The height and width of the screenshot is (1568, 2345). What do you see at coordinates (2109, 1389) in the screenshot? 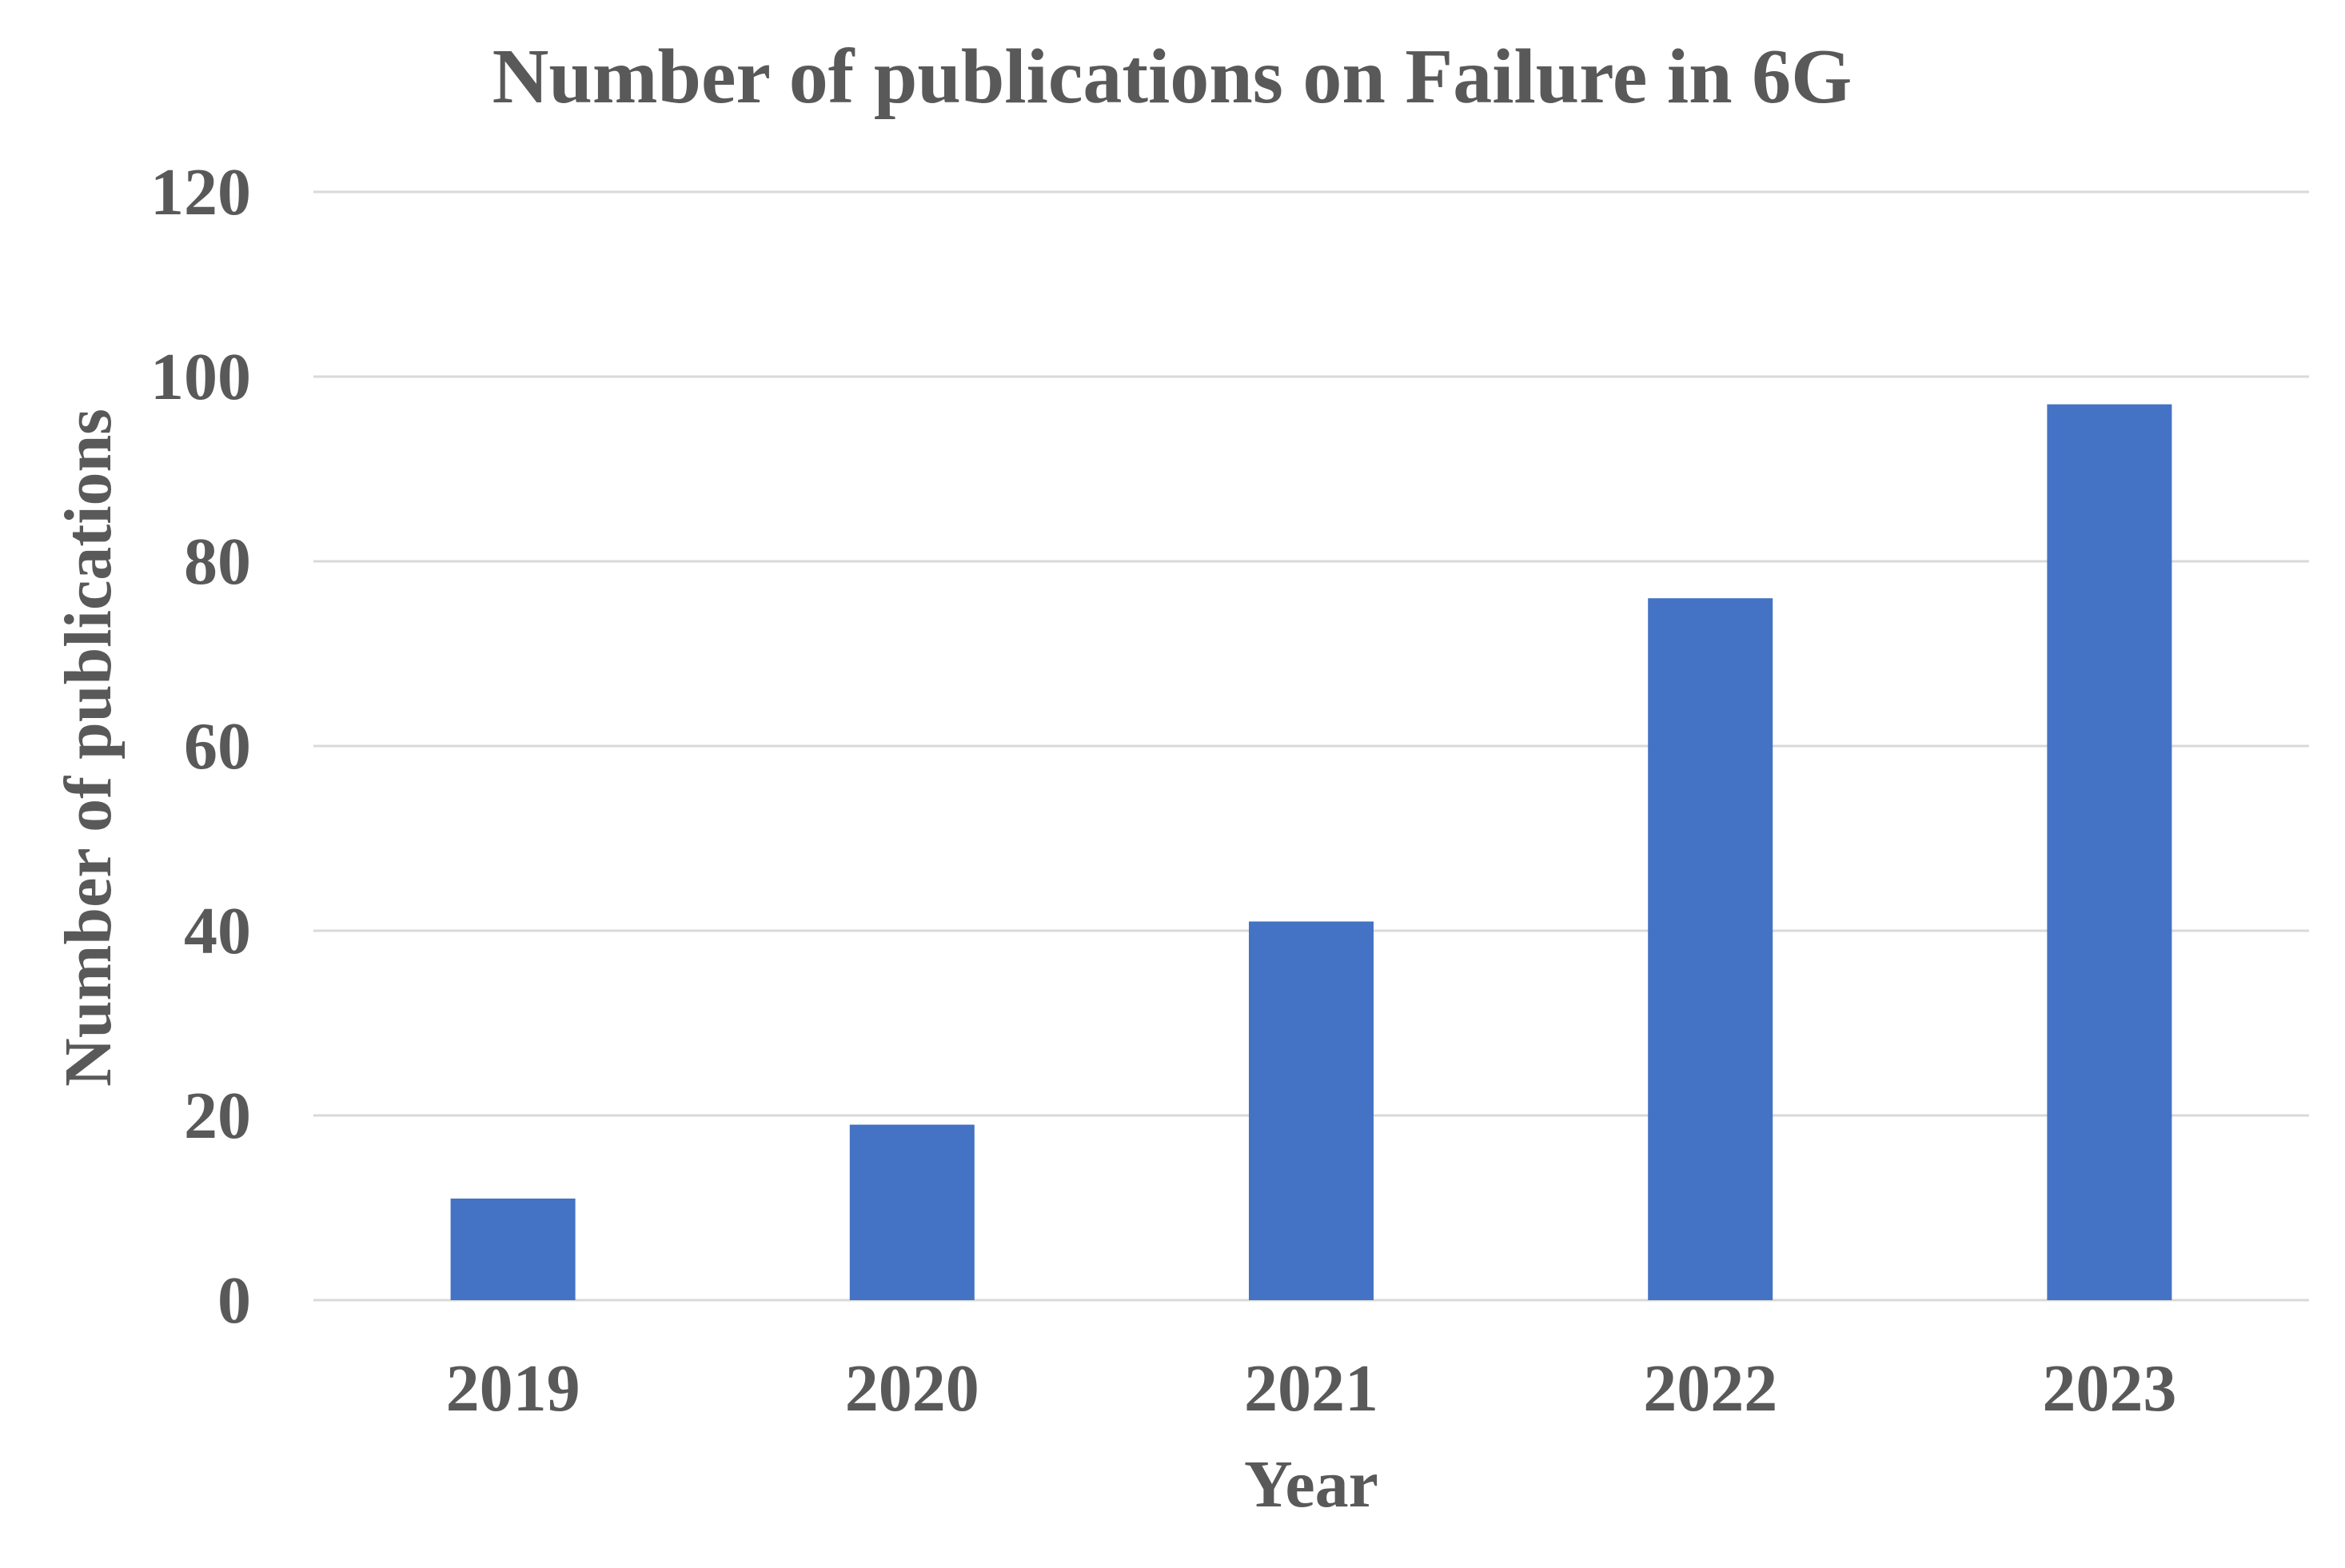
I see `x-tick-label: 2023` at bounding box center [2109, 1389].